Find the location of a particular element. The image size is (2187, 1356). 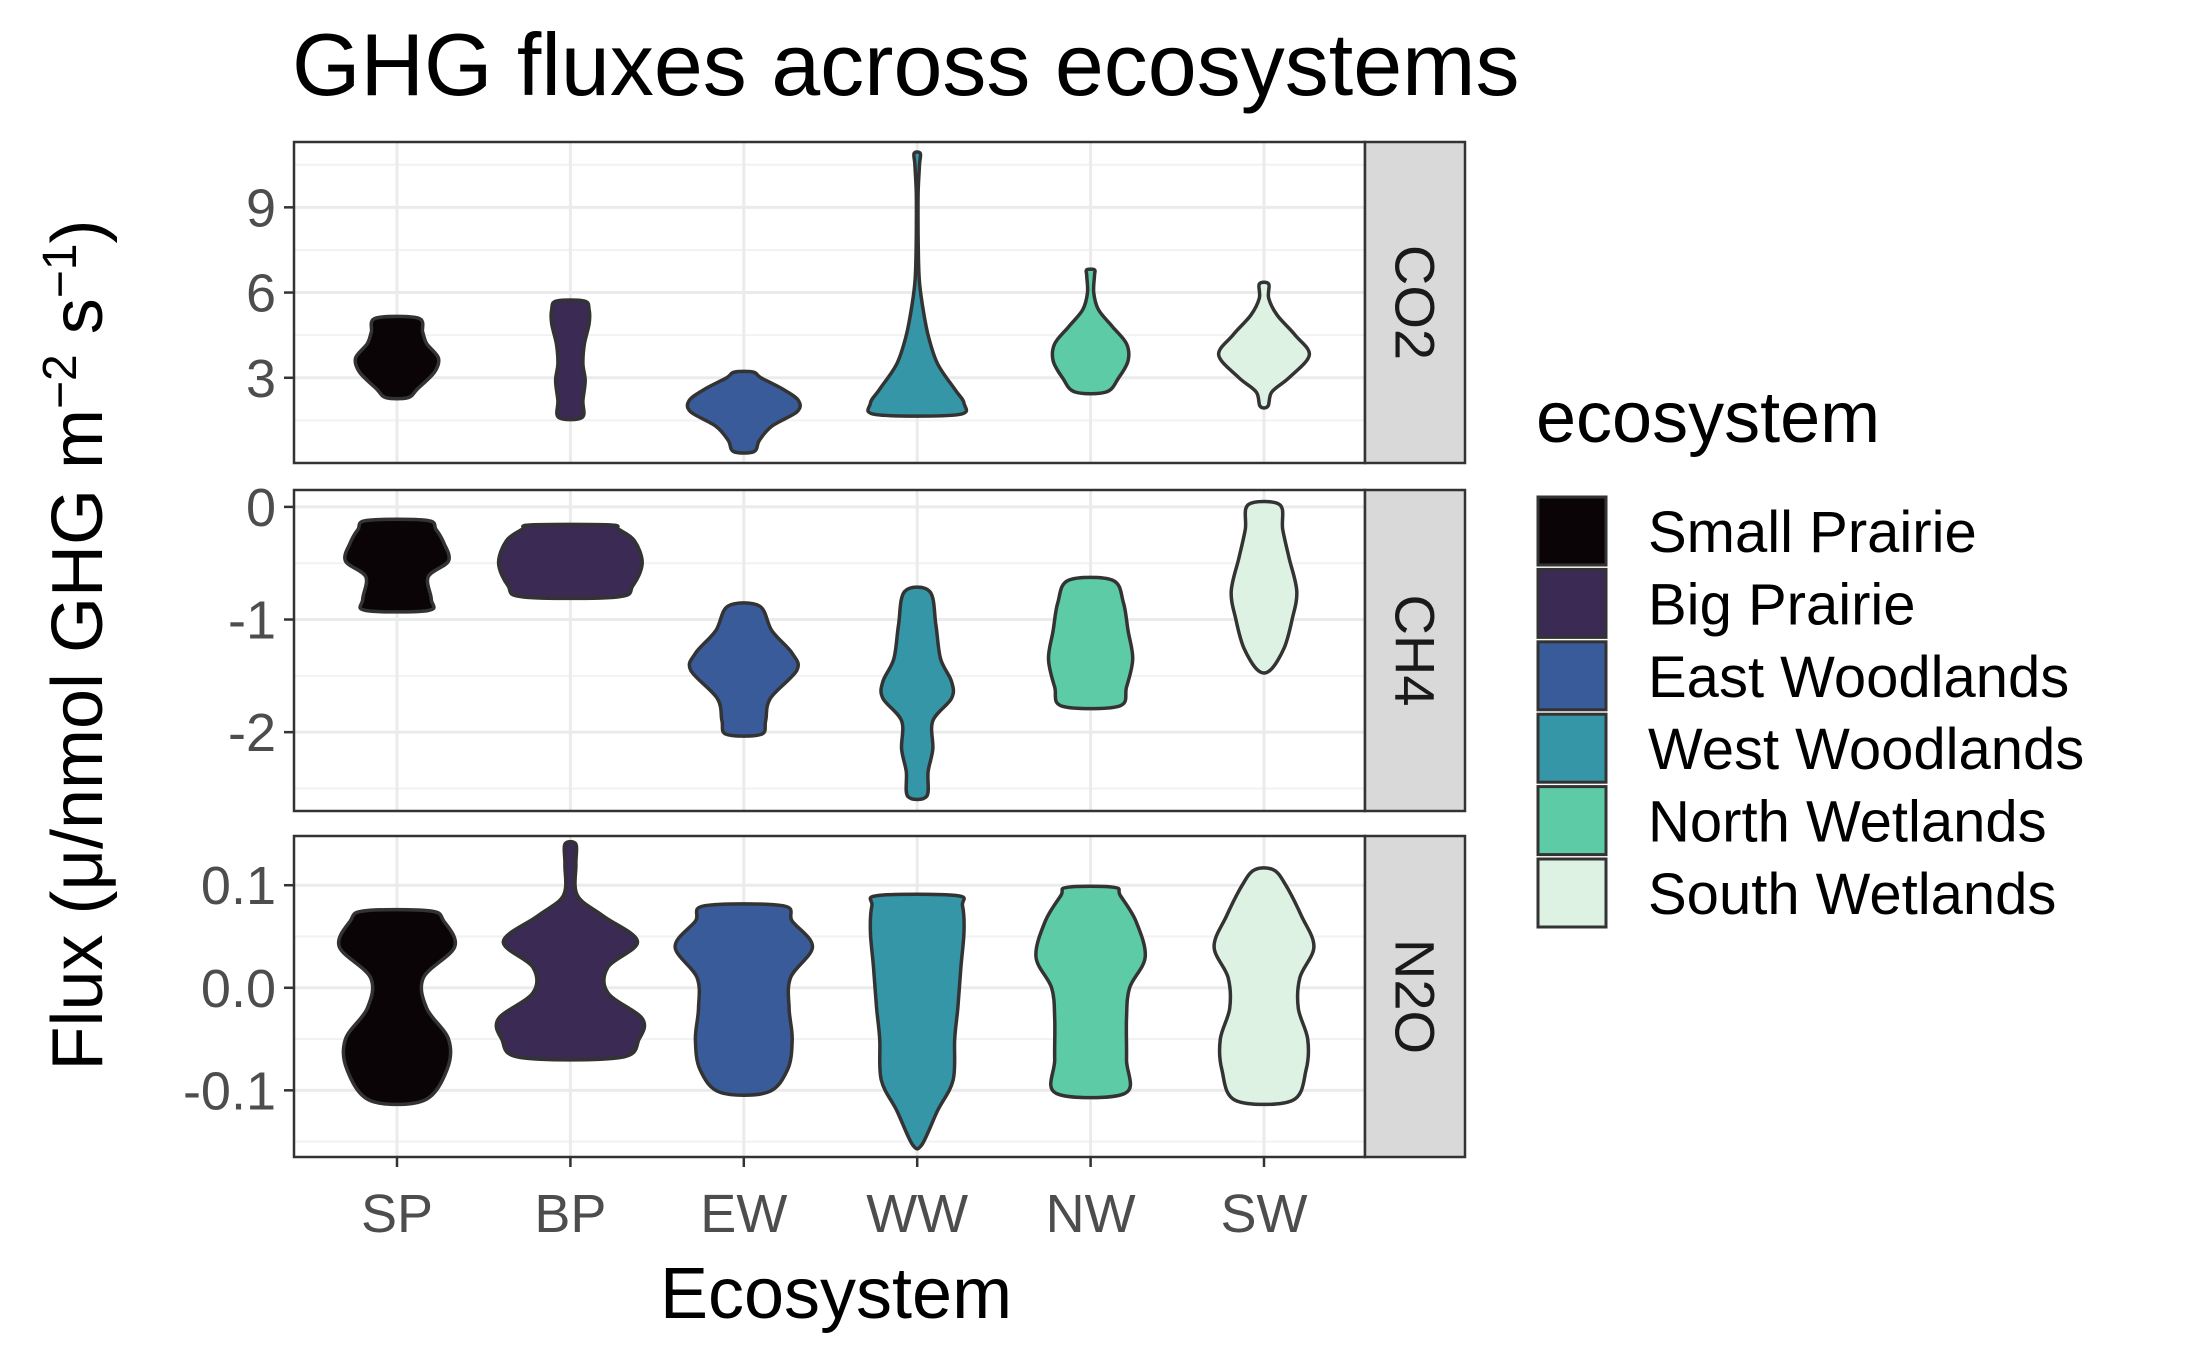

violin-co2-nw is located at coordinates (1090, 331).